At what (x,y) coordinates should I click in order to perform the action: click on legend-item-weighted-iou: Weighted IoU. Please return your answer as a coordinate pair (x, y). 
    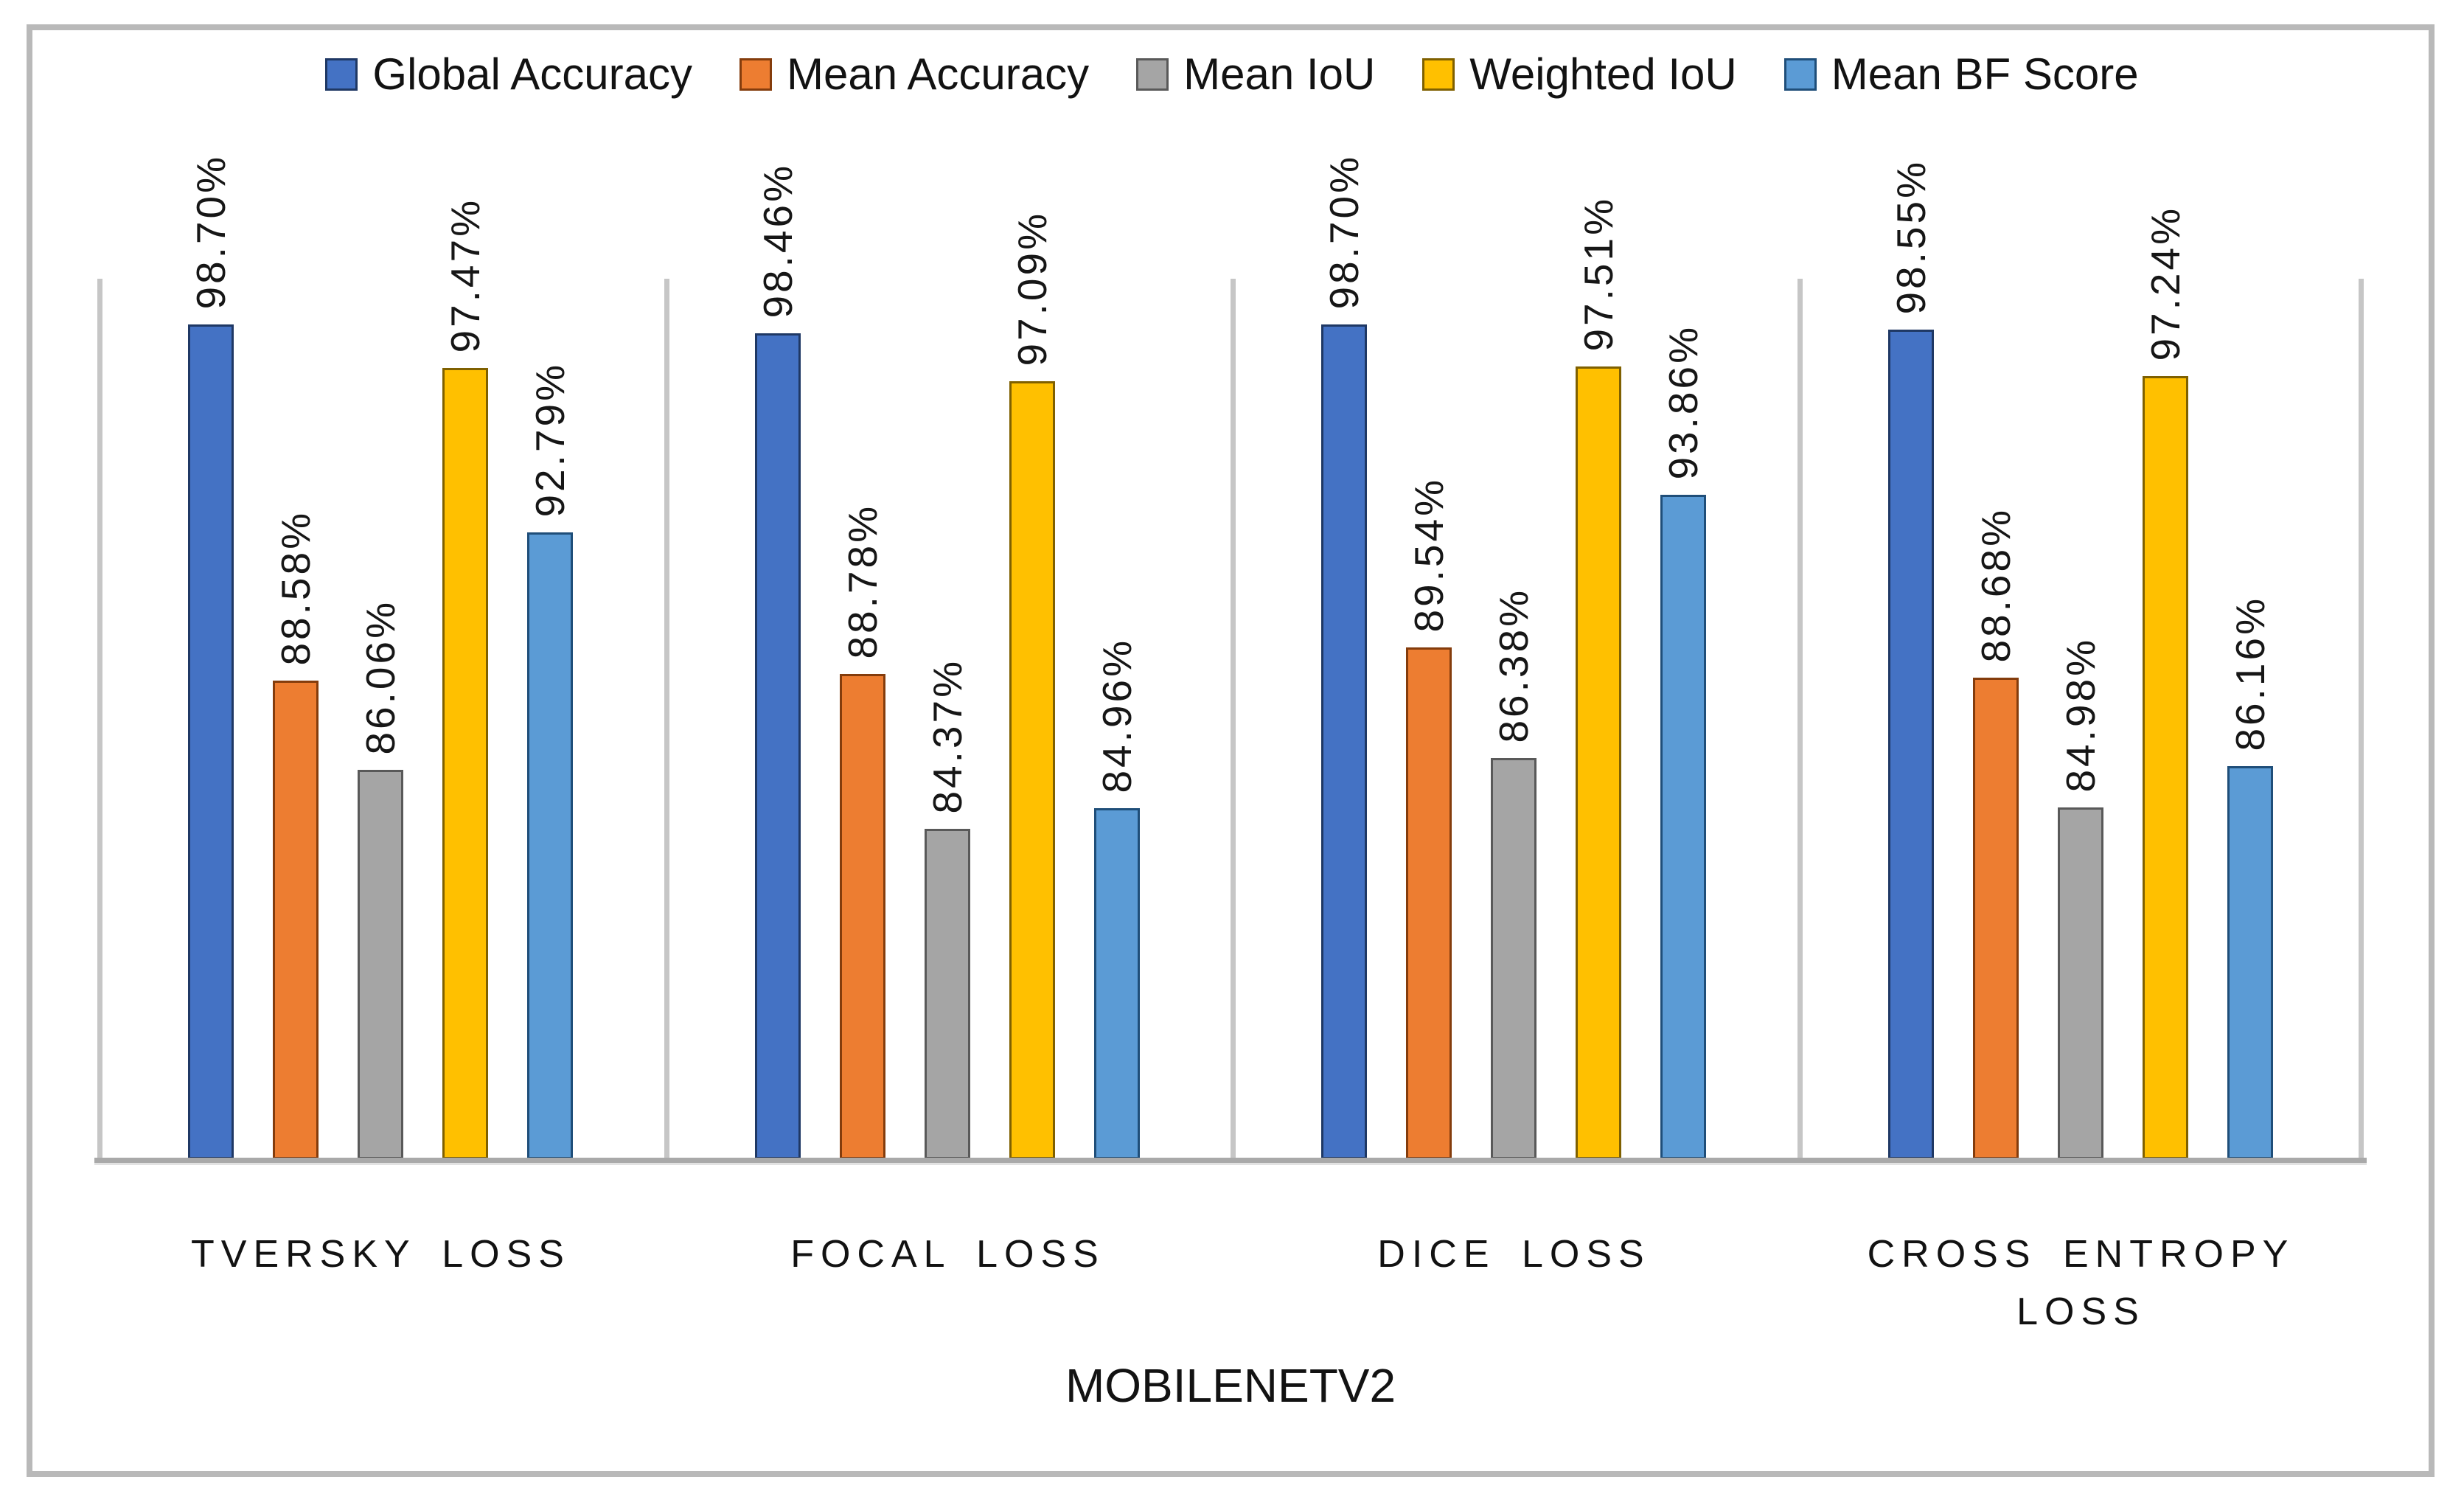
    Looking at the image, I should click on (1579, 75).